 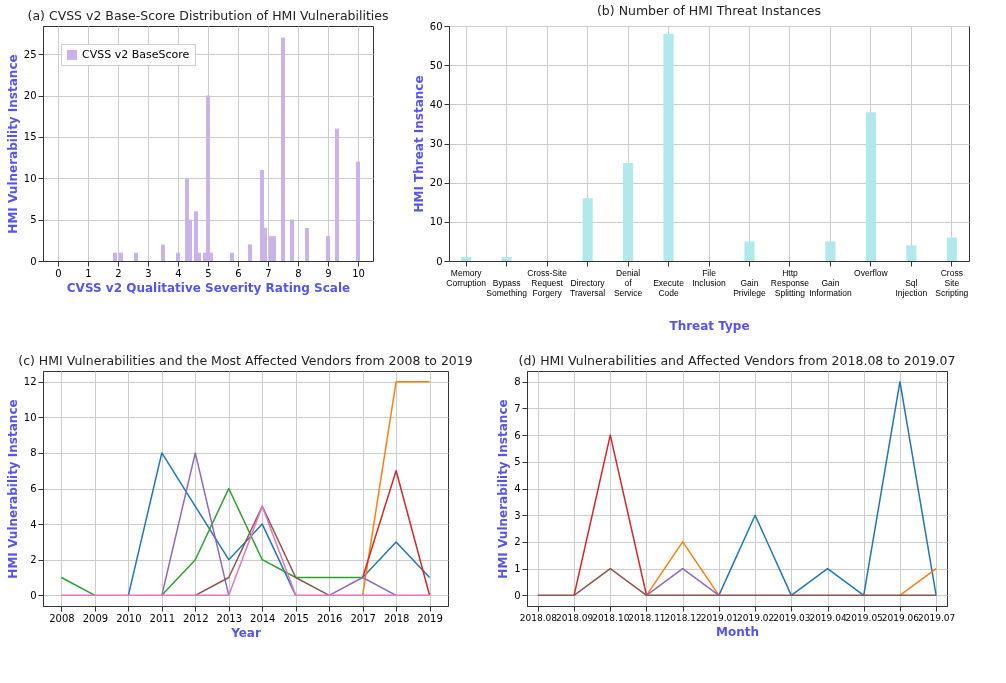 I want to click on x-tick-label: Bypass Something, so click(x=507, y=287).